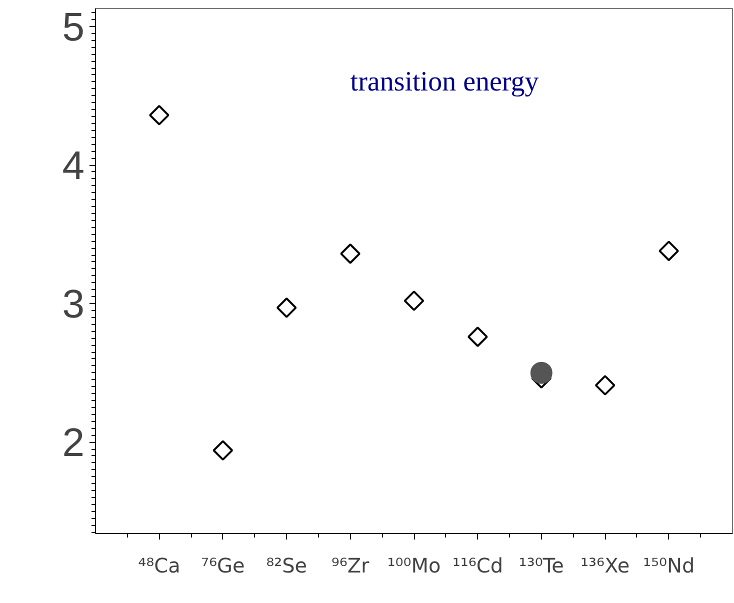 This screenshot has height=603, width=734. I want to click on x-tick-label: ¹³⁰Te, so click(541, 566).